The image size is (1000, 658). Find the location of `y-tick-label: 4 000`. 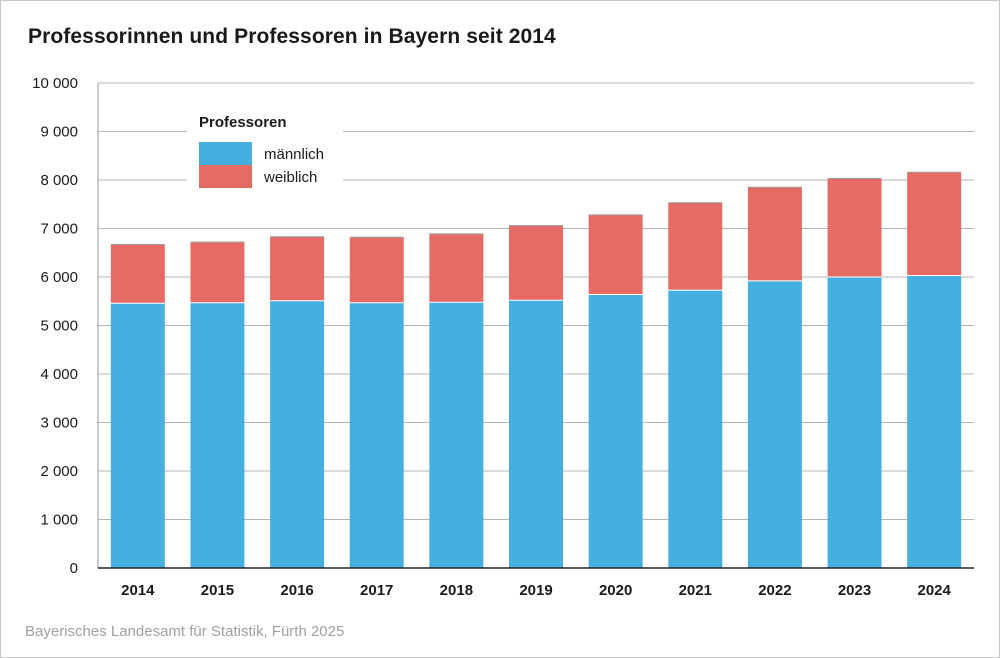

y-tick-label: 4 000 is located at coordinates (59, 374).